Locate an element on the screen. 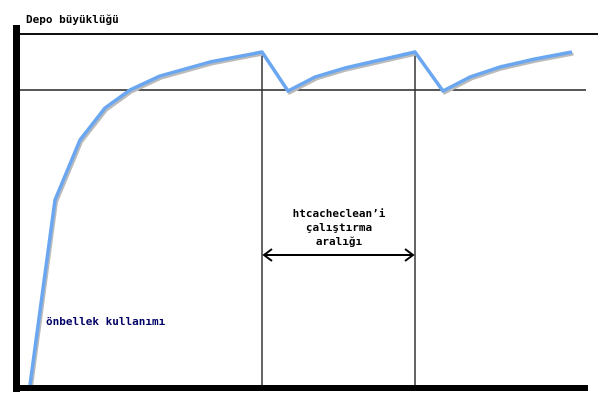 The width and height of the screenshot is (600, 406). interval-label-line-1: htcacheclean’i is located at coordinates (339, 213).